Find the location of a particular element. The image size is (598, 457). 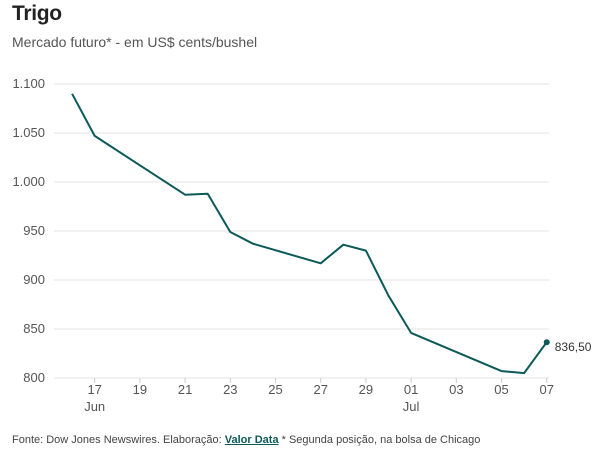

x-tick-label: 17 is located at coordinates (94, 389).